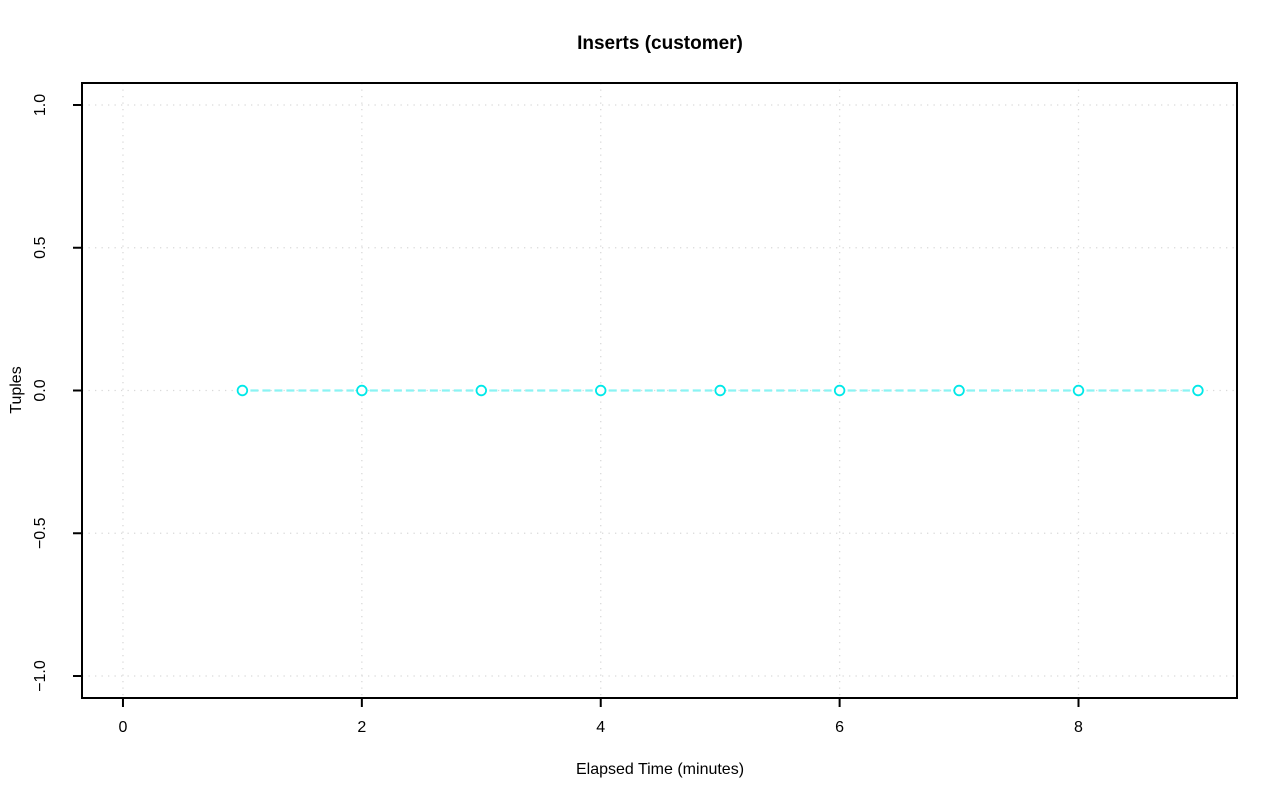 The image size is (1280, 801). Describe the element at coordinates (123, 727) in the screenshot. I see `x-axis-tick-label: 0` at that location.